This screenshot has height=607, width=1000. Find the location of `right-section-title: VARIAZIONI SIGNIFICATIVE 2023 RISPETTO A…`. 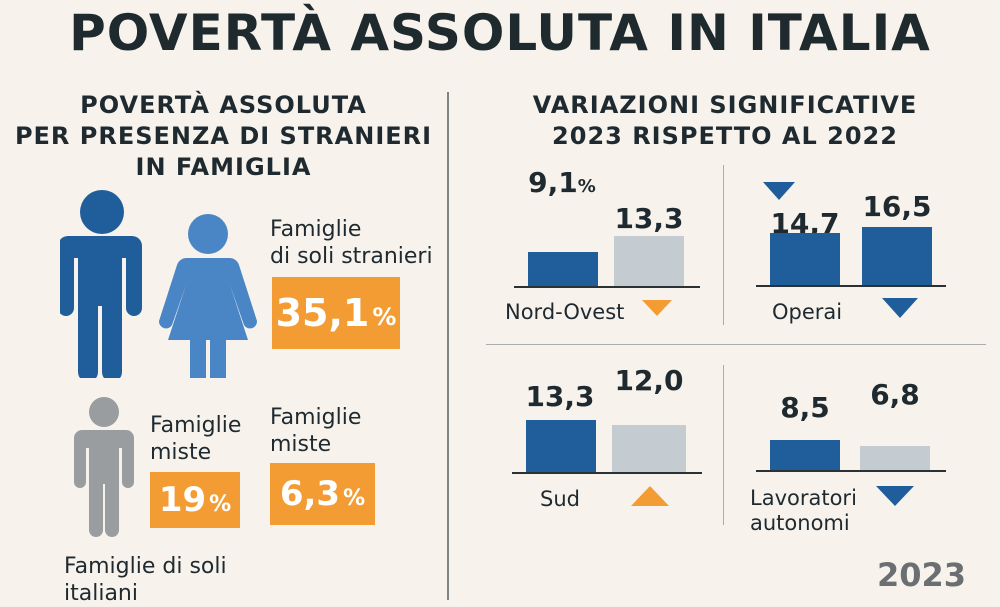

right-section-title: VARIAZIONI SIGNIFICATIVE 2023 RISPETTO A… is located at coordinates (725, 121).